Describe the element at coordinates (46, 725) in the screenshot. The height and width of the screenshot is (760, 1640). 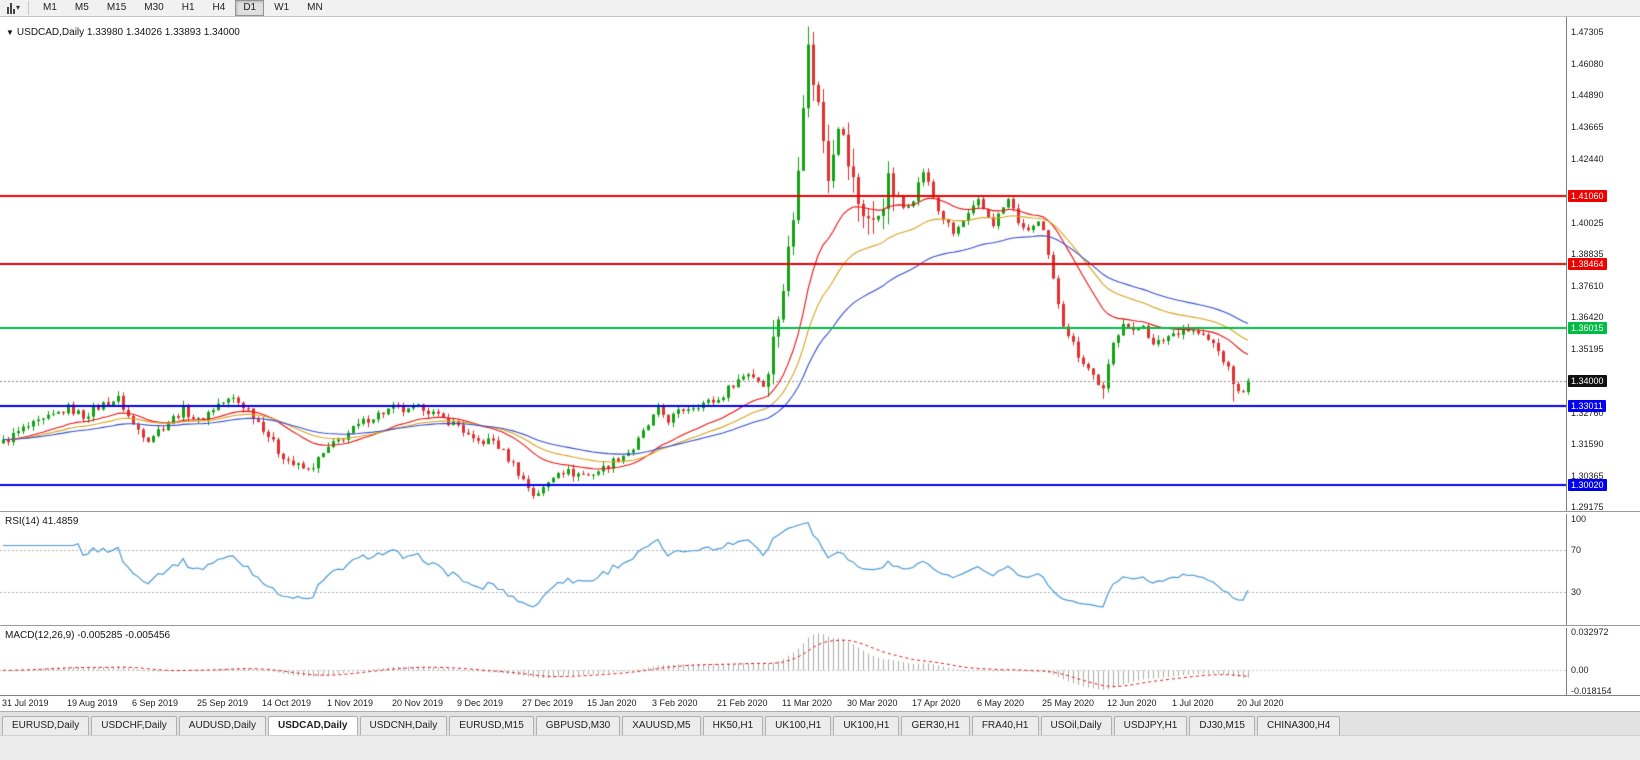
I see `chart-tab-eurusd-daily: EURUSD,Daily` at that location.